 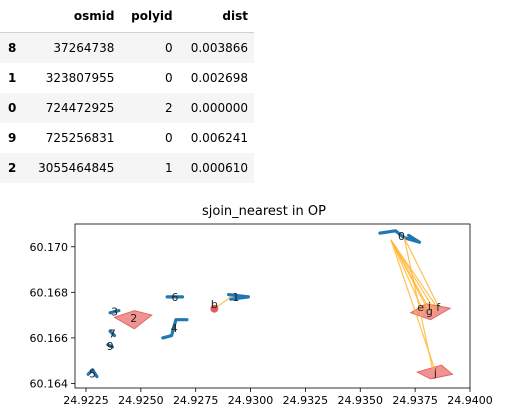 I want to click on column-header-dist: dist, so click(x=216, y=16).